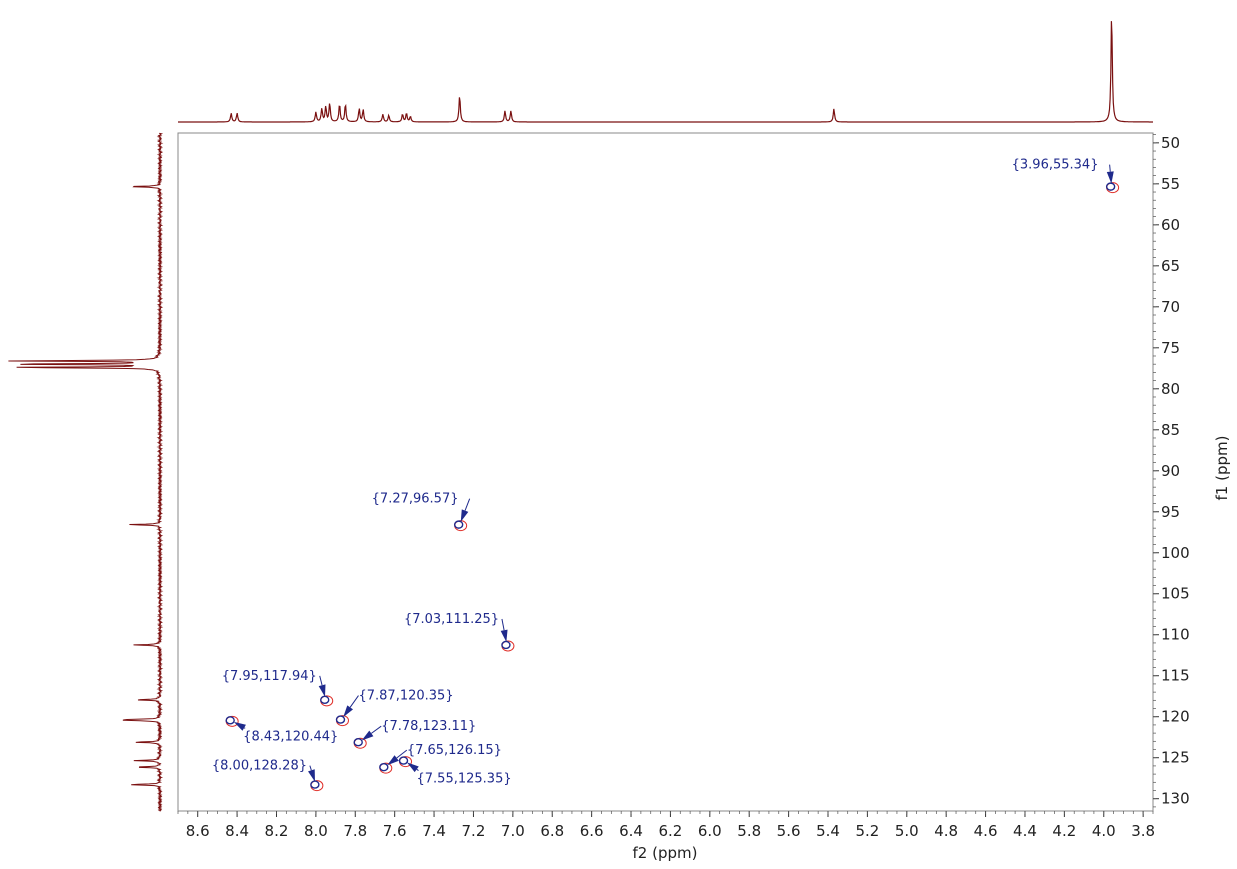  I want to click on x-tick-label: 6.4, so click(631, 831).